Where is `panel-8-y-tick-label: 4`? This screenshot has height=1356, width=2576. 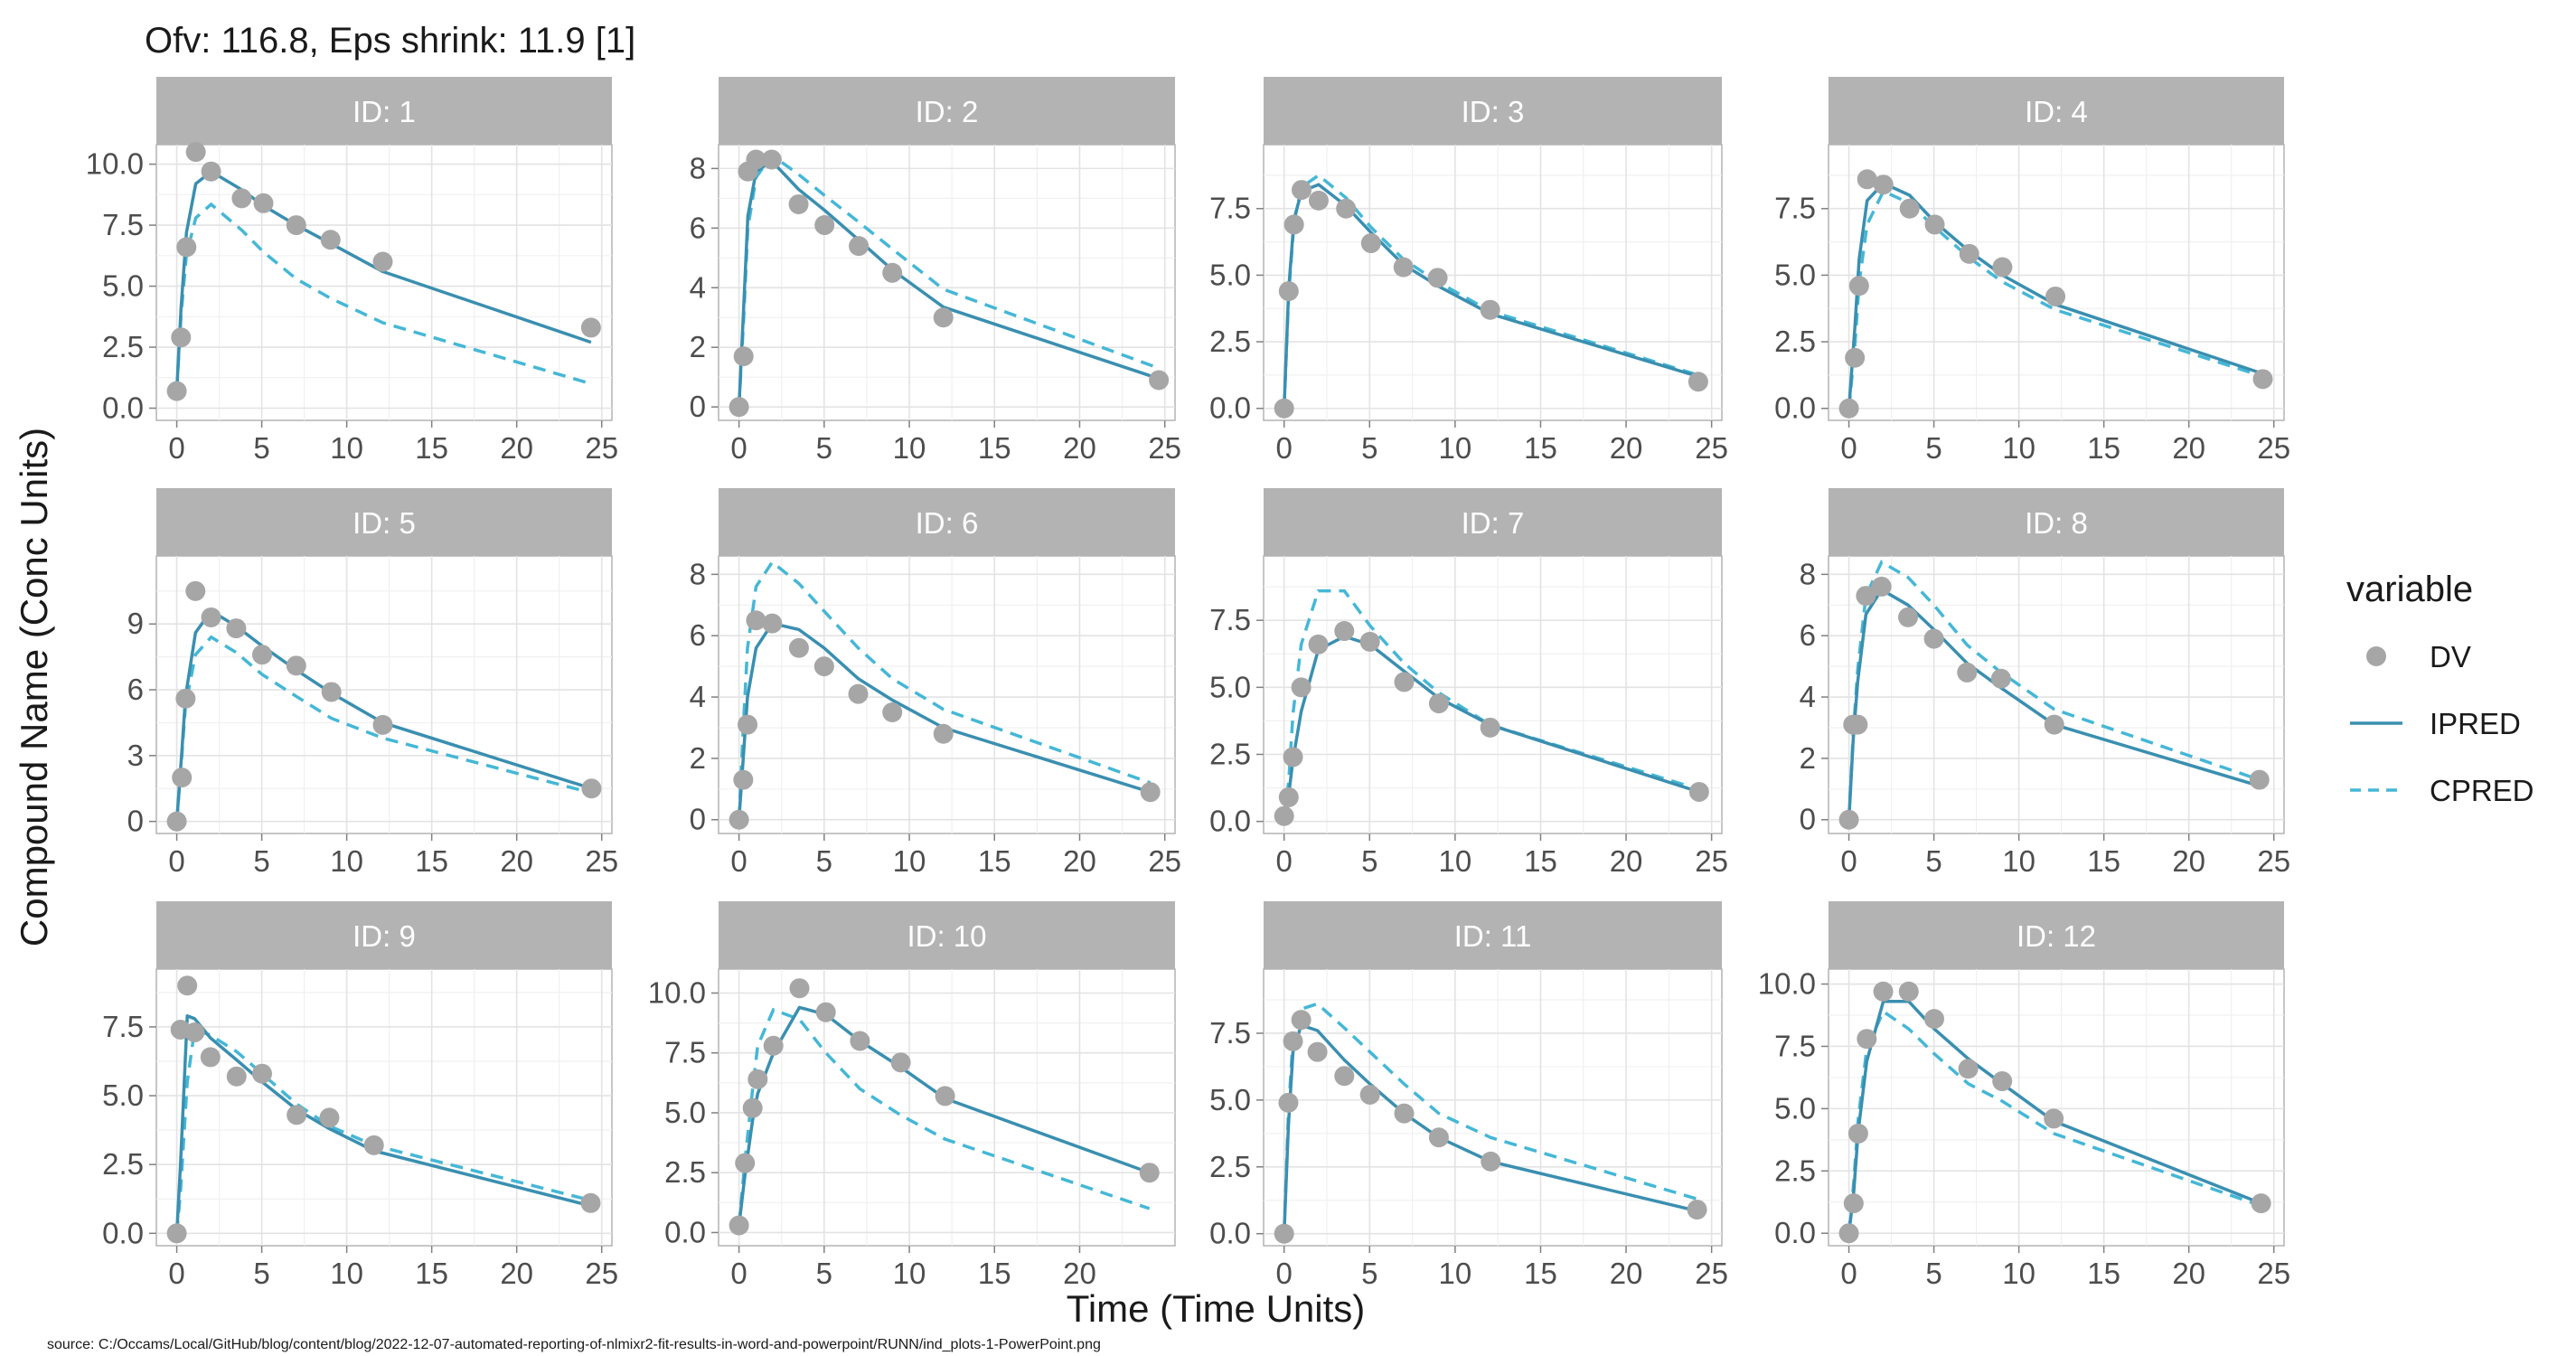 panel-8-y-tick-label: 4 is located at coordinates (1808, 696).